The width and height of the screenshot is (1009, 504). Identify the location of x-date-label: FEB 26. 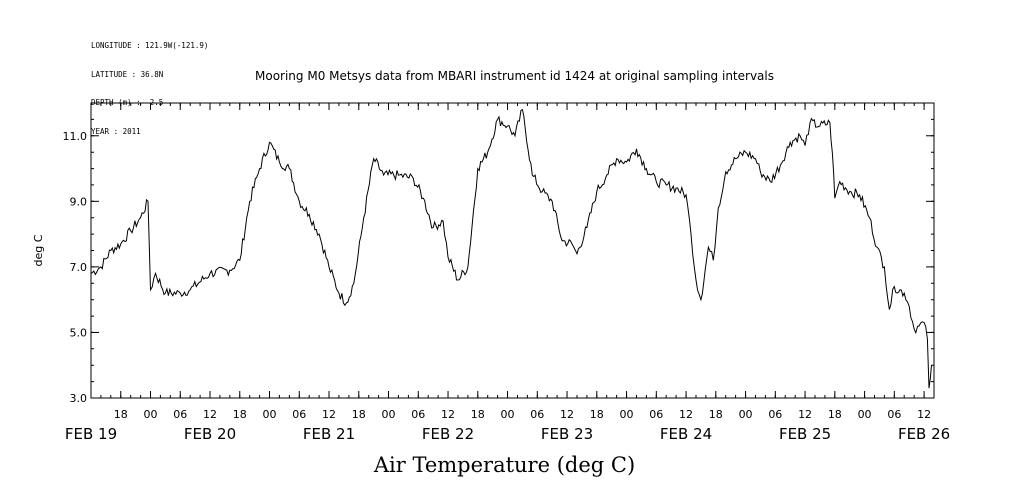
(924, 434).